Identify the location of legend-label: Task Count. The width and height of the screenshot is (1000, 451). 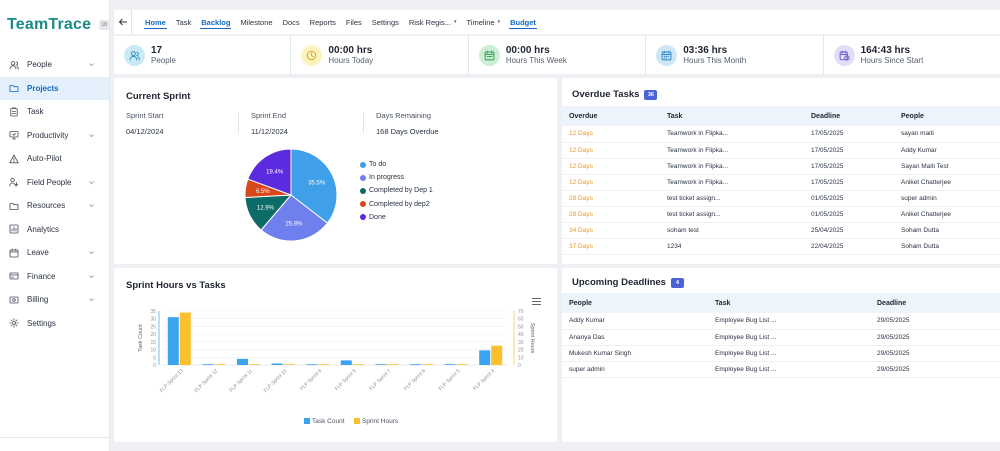
(328, 421).